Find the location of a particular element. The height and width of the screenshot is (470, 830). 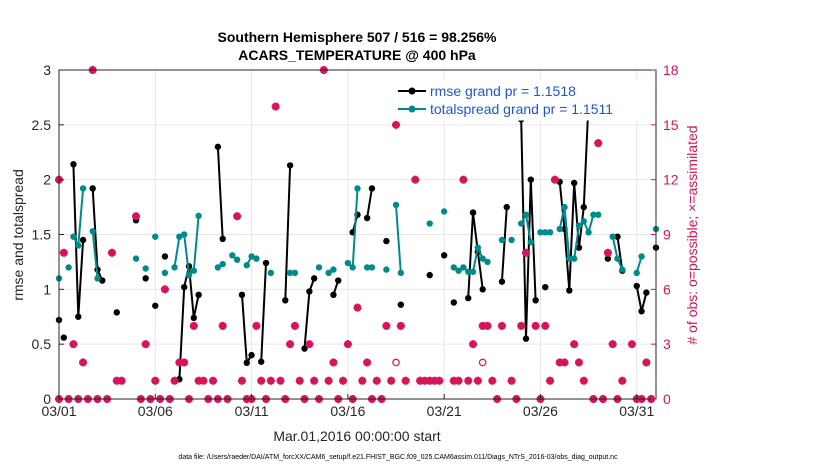

y-left-tick-label: 2 is located at coordinates (47, 180).